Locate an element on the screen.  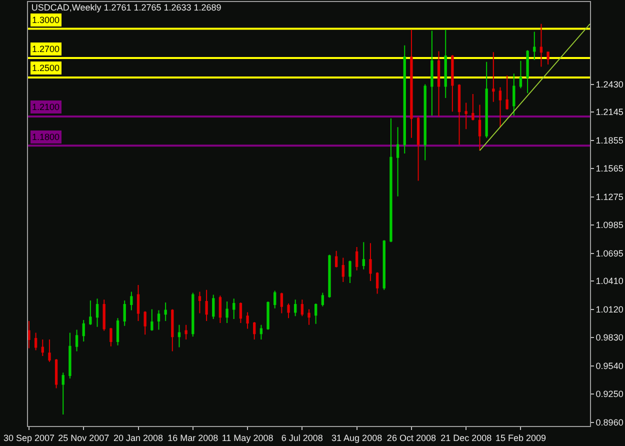
x-tick-label: 31 Aug 2008 is located at coordinates (357, 437).